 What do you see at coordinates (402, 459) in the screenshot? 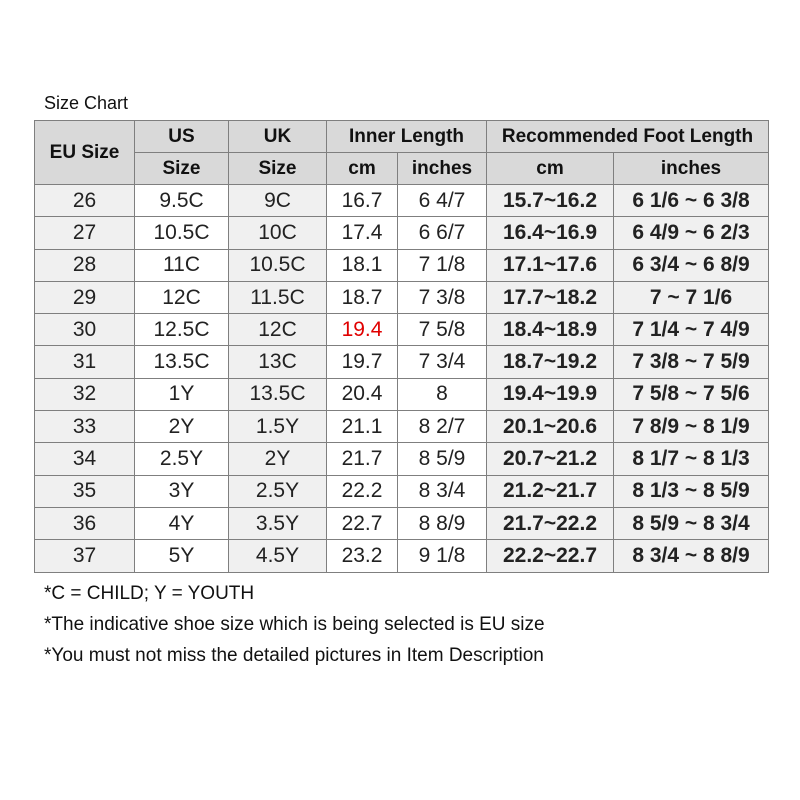
I see `table-row: 34 2.5Y 2Y 21.7 8 5/9 20.7~21.2 8 1/7 ~ 8 1/3` at bounding box center [402, 459].